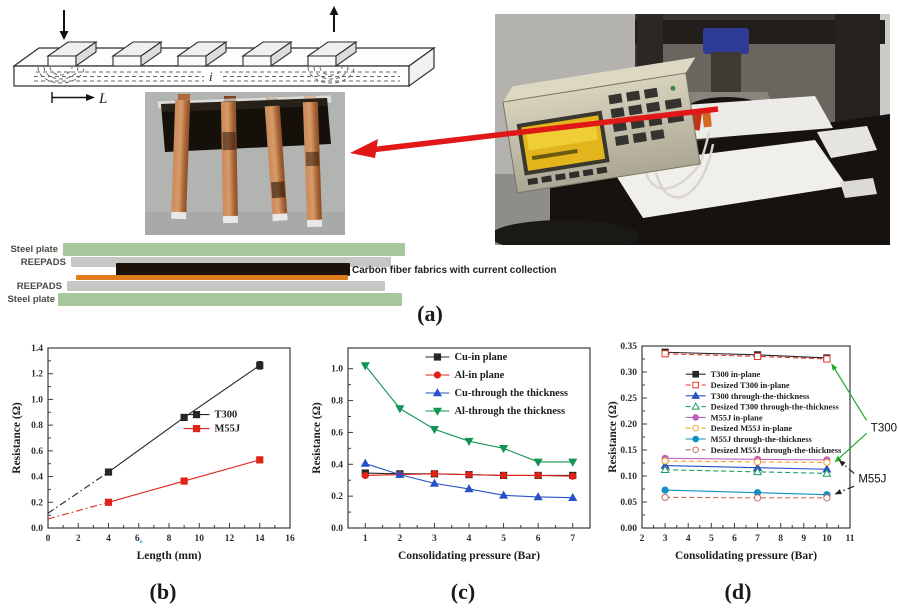 The image size is (898, 608). I want to click on specimen-photo, so click(245, 163).